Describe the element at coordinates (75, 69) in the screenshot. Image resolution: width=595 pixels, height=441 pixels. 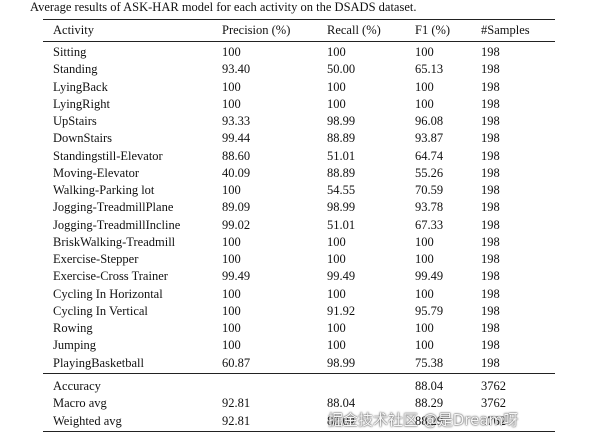
I see `table-cell: Standing` at that location.